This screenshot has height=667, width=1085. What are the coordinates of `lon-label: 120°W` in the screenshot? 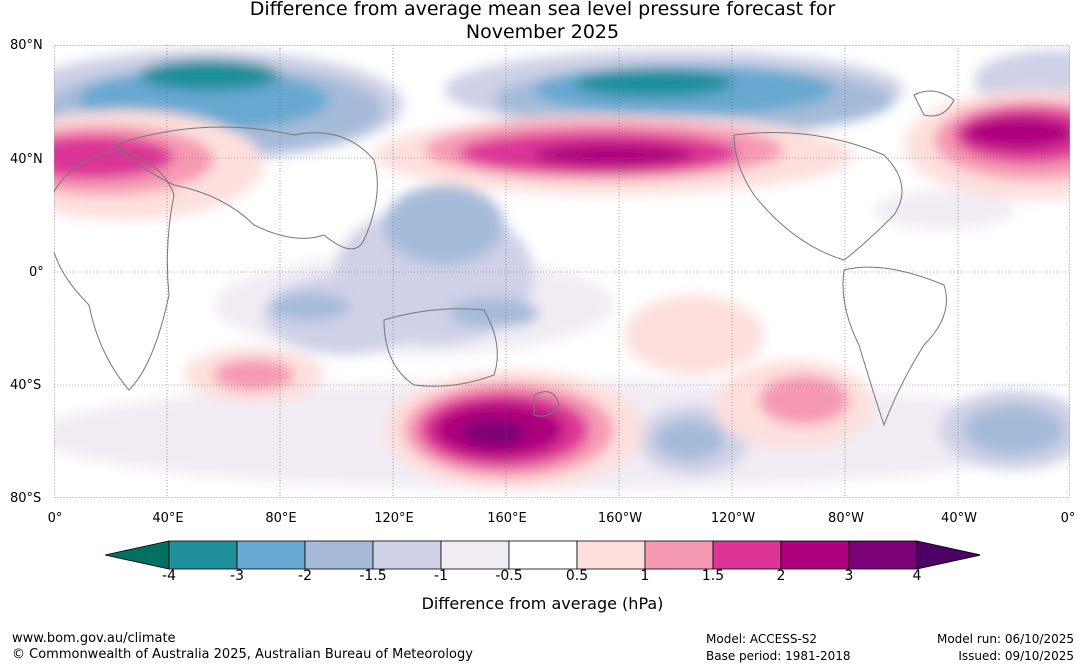 It's located at (733, 518).